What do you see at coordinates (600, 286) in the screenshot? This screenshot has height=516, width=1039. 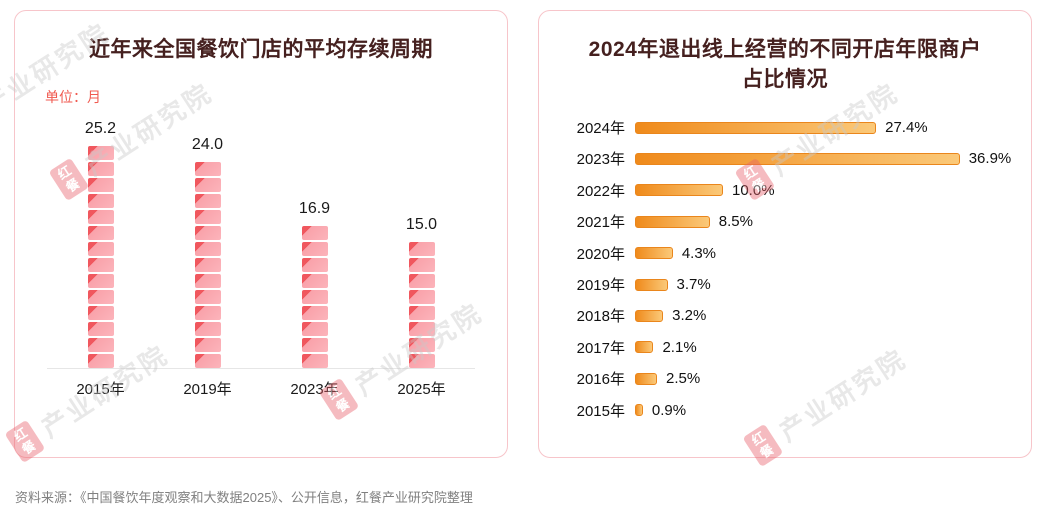 I see `y-axis-label: 2019年` at bounding box center [600, 286].